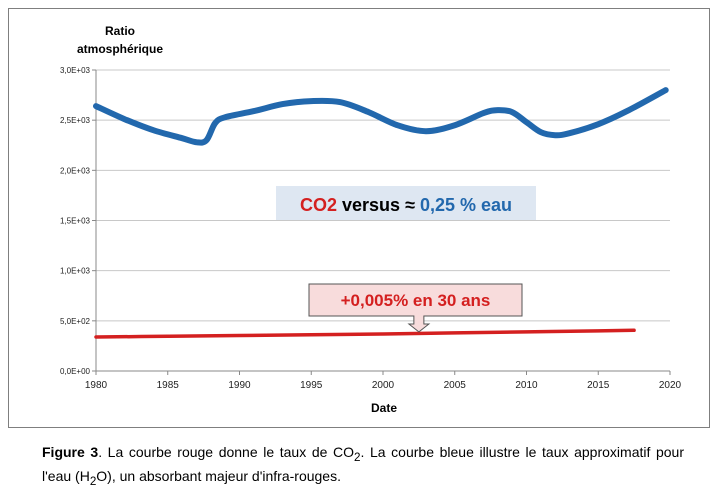  Describe the element at coordinates (365, 333) in the screenshot. I see `co2-series-line` at that location.